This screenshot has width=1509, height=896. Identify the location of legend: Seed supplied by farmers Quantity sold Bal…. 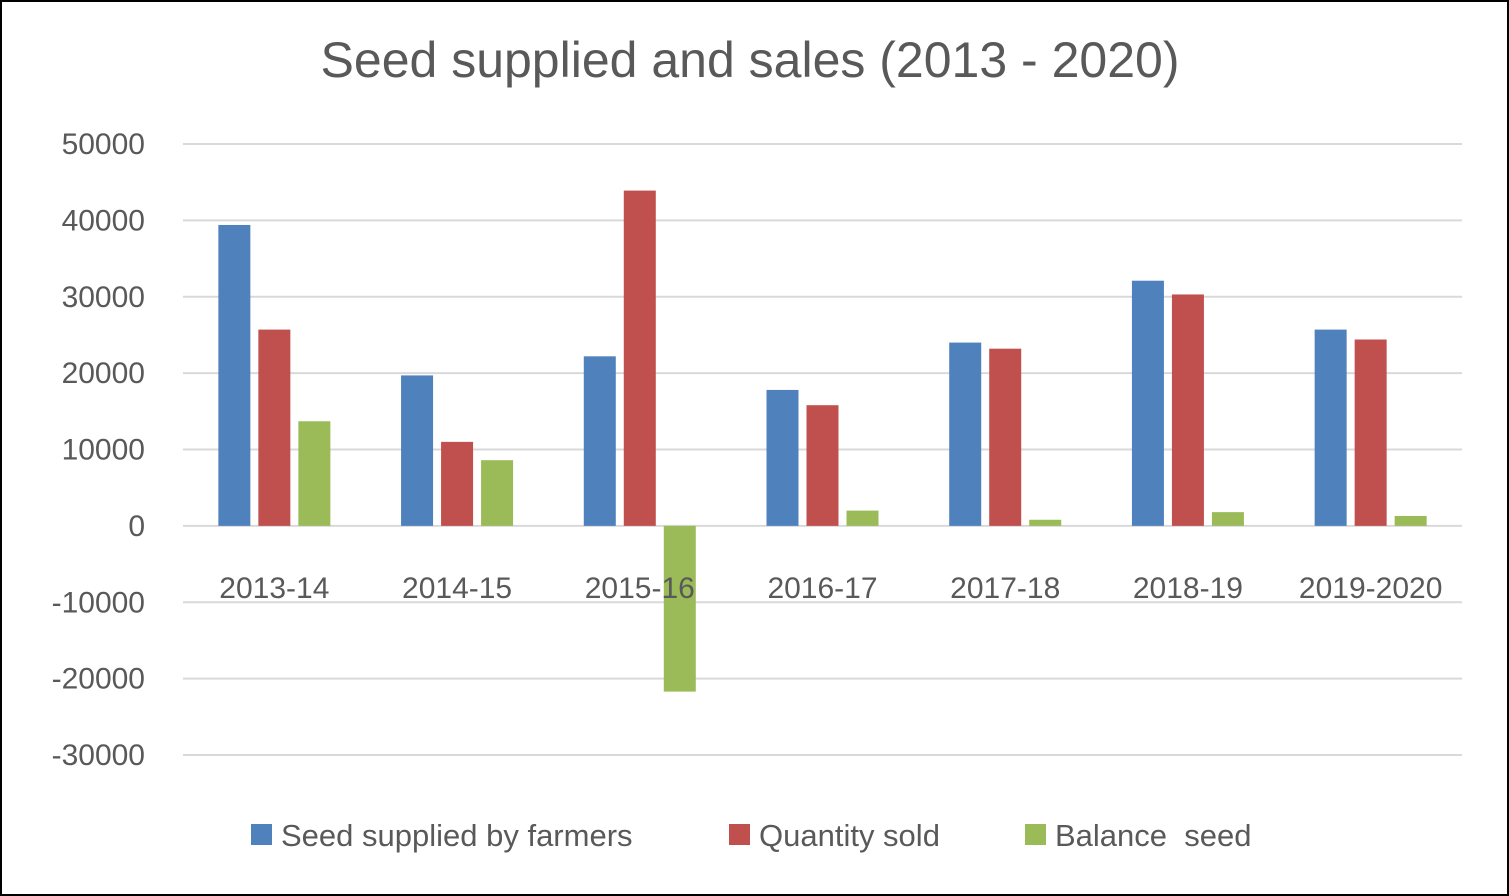
(751, 835).